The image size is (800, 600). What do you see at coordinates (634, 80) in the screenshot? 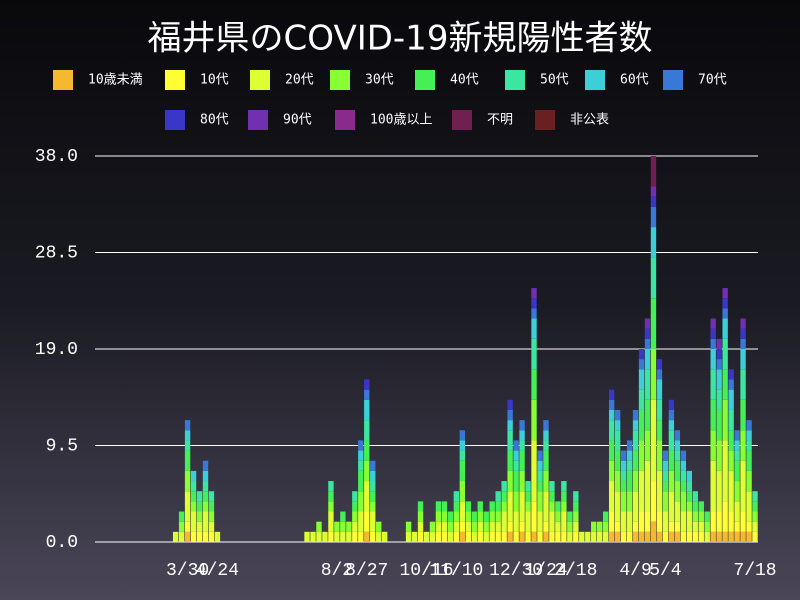
I see `legend-label: 60代` at bounding box center [634, 80].